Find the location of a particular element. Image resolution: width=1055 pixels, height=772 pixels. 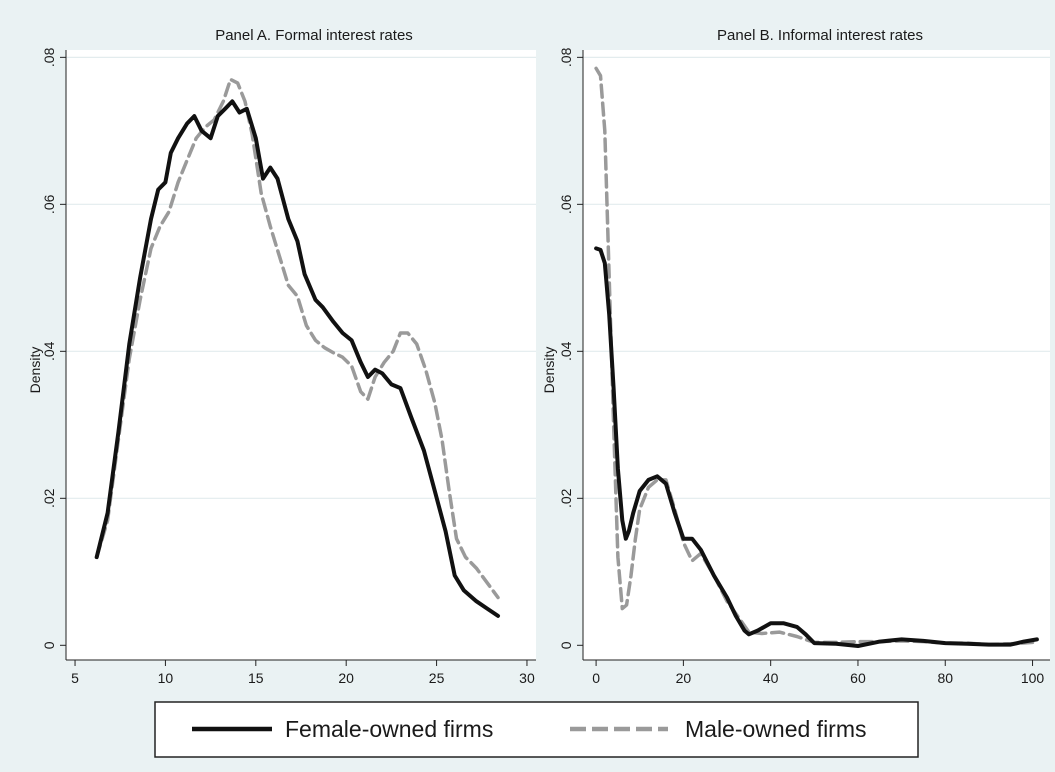

panel-a-xtick-label-2: 15 is located at coordinates (256, 678).